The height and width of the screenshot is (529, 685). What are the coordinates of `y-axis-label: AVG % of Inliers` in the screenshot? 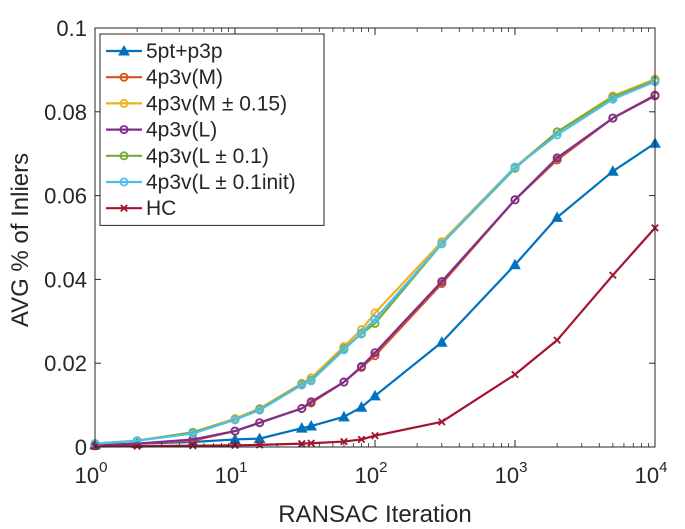 It's located at (20, 240).